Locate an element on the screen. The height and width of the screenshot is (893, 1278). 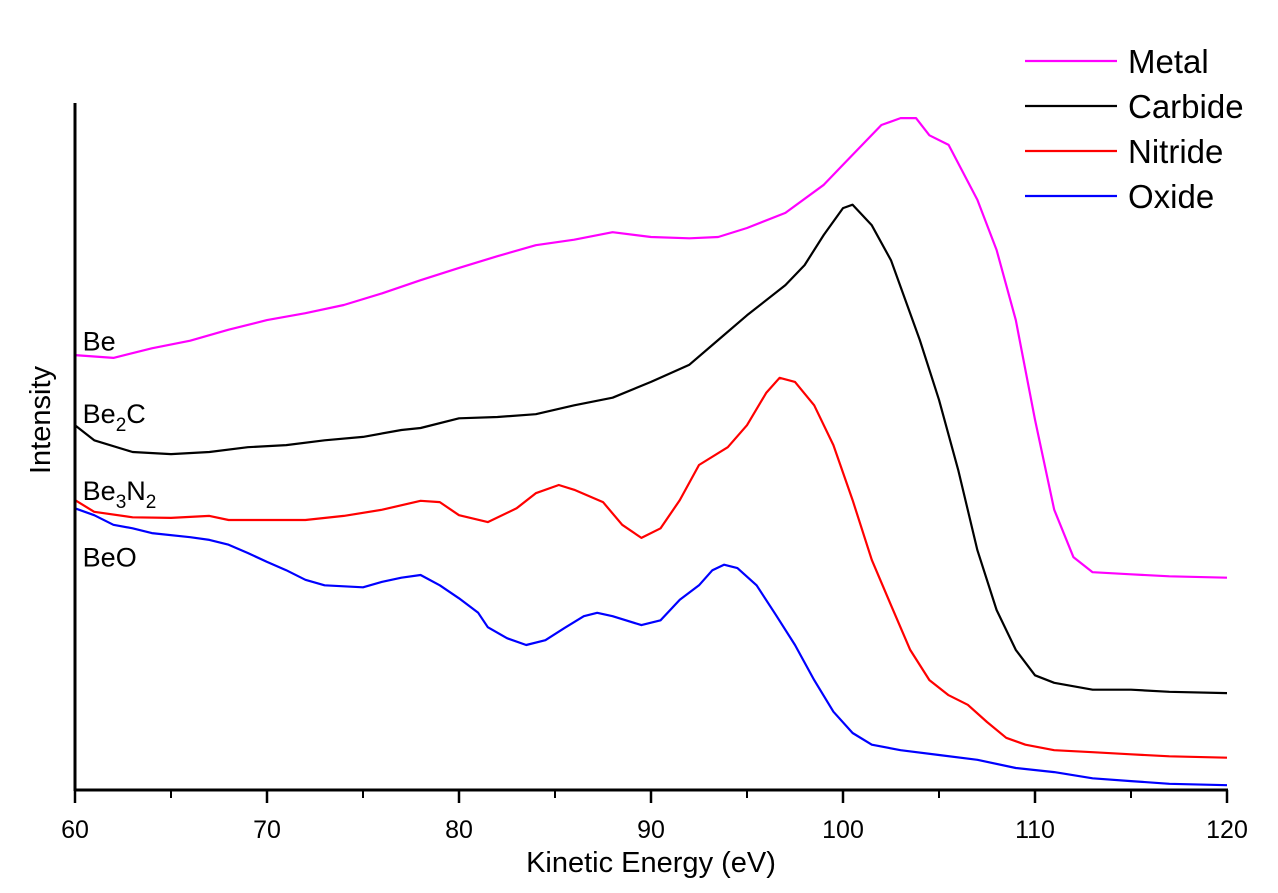
x-tick-label: 110 is located at coordinates (1035, 830).